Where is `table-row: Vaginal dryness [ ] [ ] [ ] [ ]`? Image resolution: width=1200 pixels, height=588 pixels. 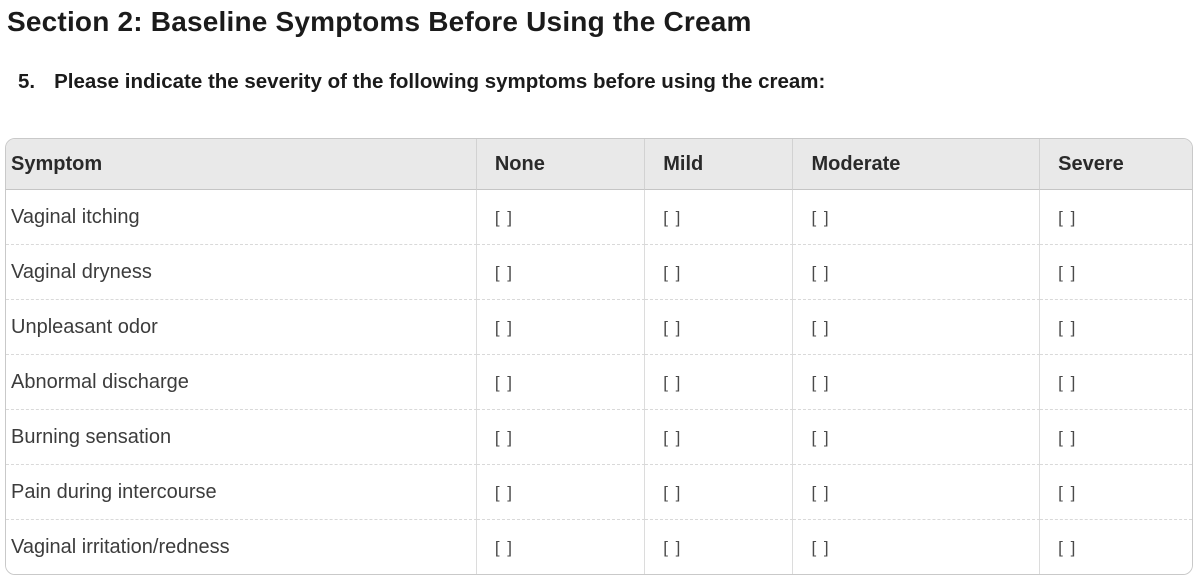 table-row: Vaginal dryness [ ] [ ] [ ] [ ] is located at coordinates (599, 271).